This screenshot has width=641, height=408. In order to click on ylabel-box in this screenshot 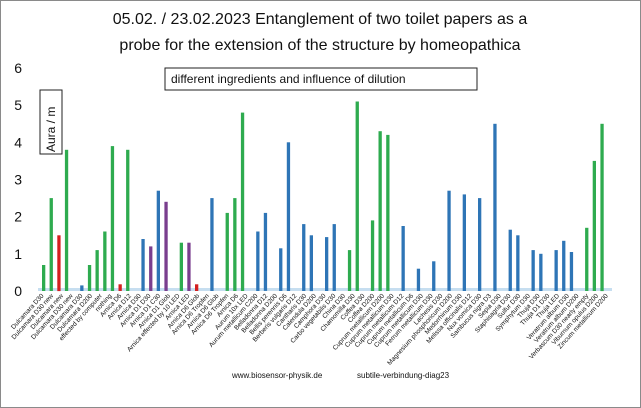, I will do `click(51, 122)`.